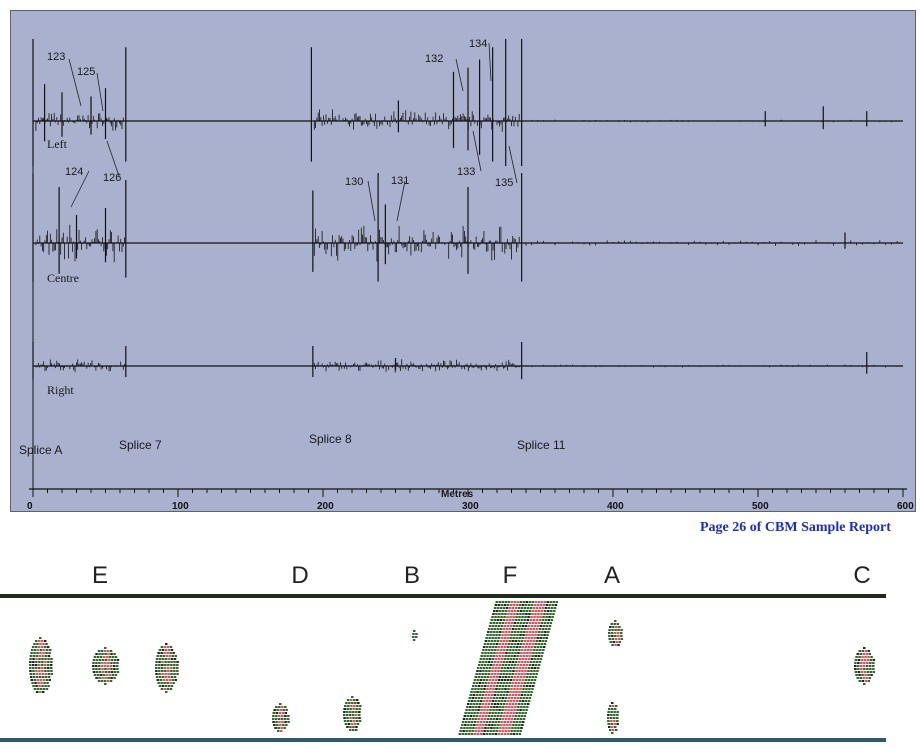  I want to click on splice-label: Splice 7, so click(140, 445).